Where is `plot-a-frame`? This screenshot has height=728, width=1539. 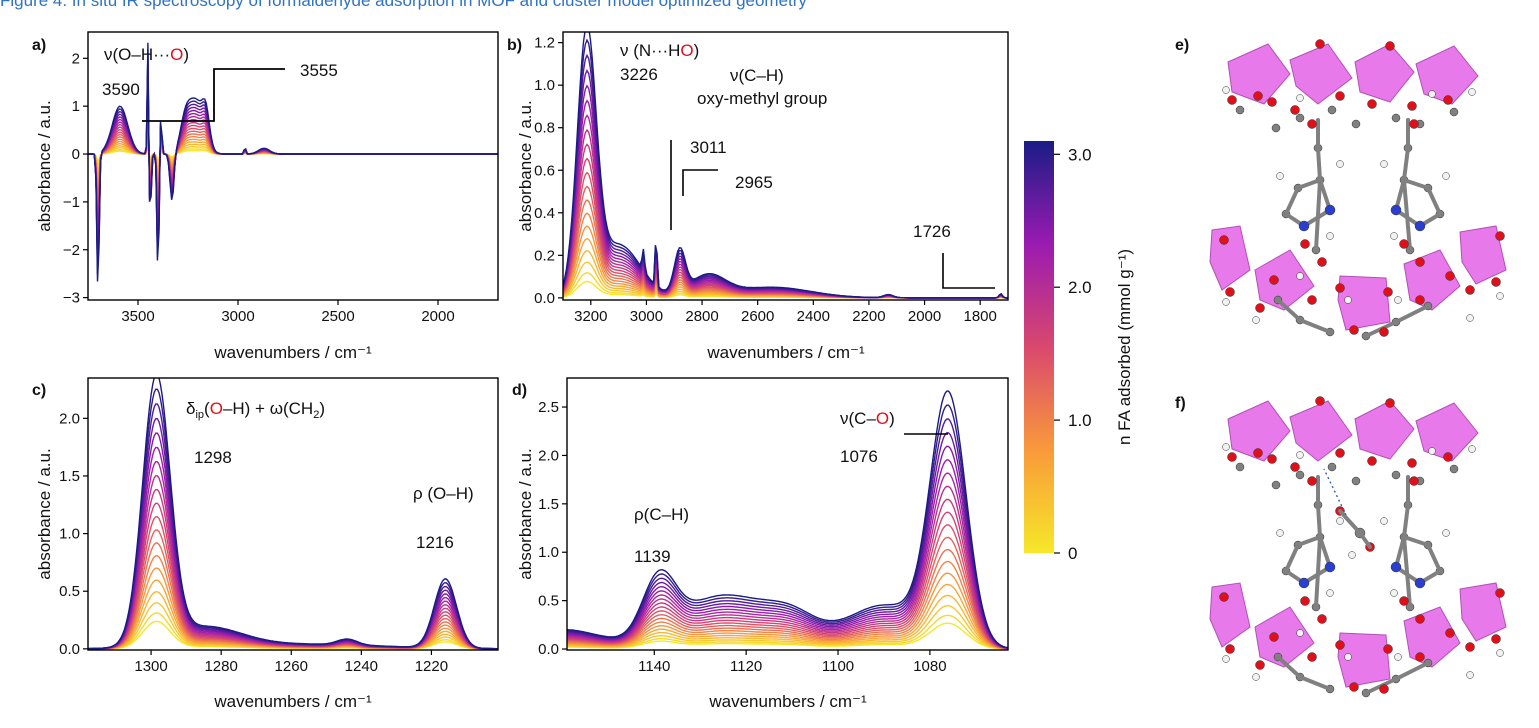
plot-a-frame is located at coordinates (293, 166).